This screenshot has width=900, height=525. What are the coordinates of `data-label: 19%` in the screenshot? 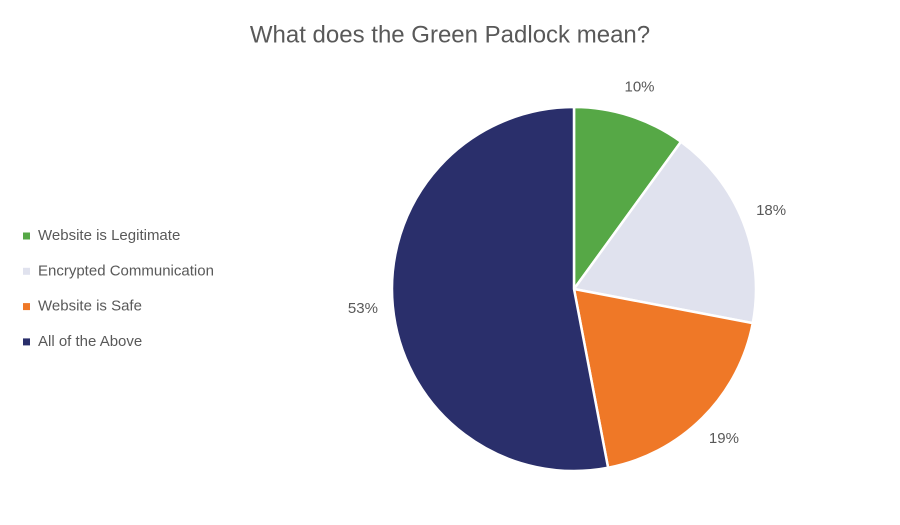 It's located at (724, 438).